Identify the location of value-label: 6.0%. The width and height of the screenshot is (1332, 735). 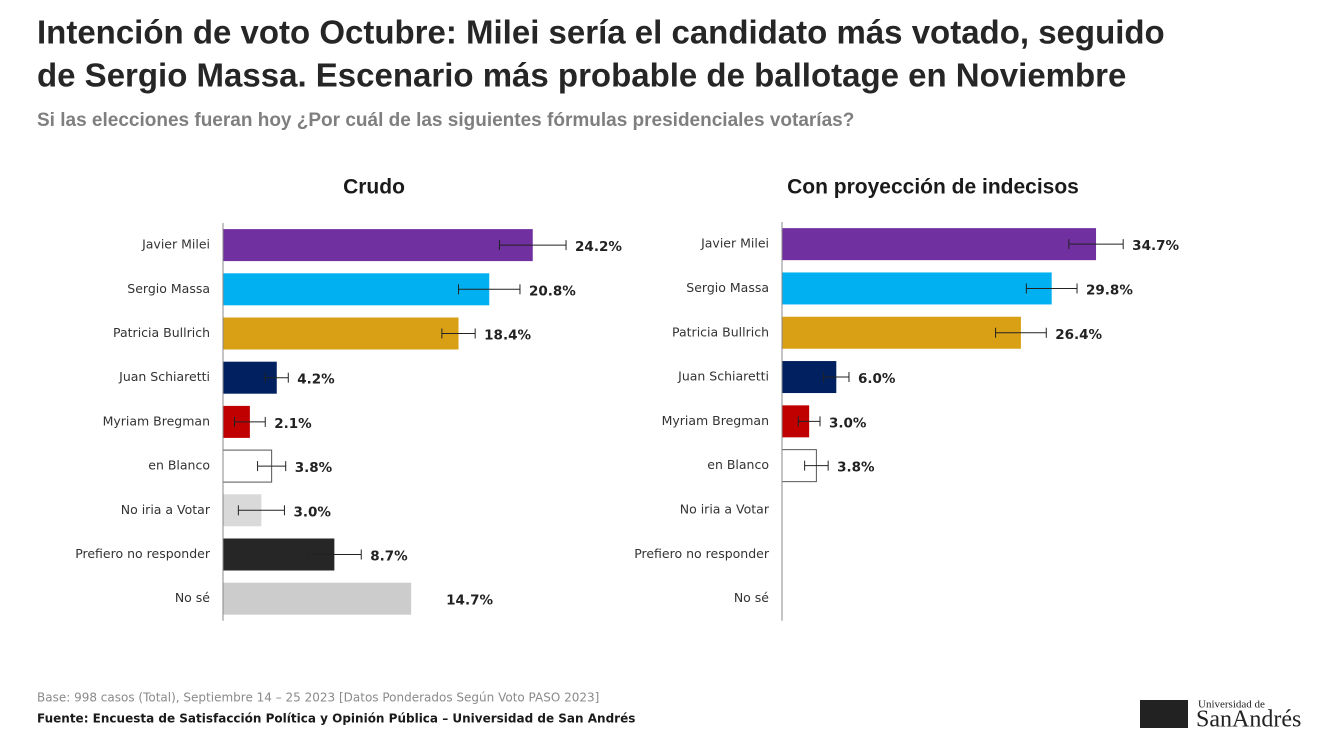
(877, 379).